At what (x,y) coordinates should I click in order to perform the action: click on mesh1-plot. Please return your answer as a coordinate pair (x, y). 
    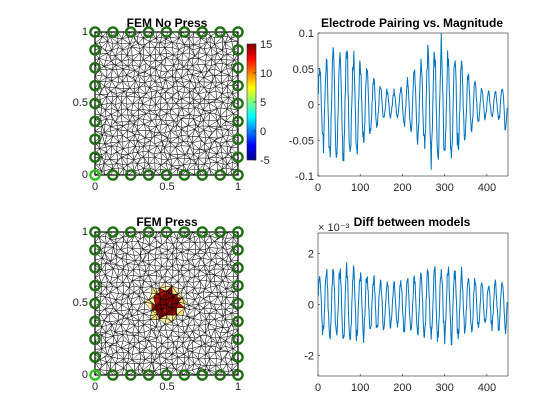
    Looking at the image, I should click on (166, 103).